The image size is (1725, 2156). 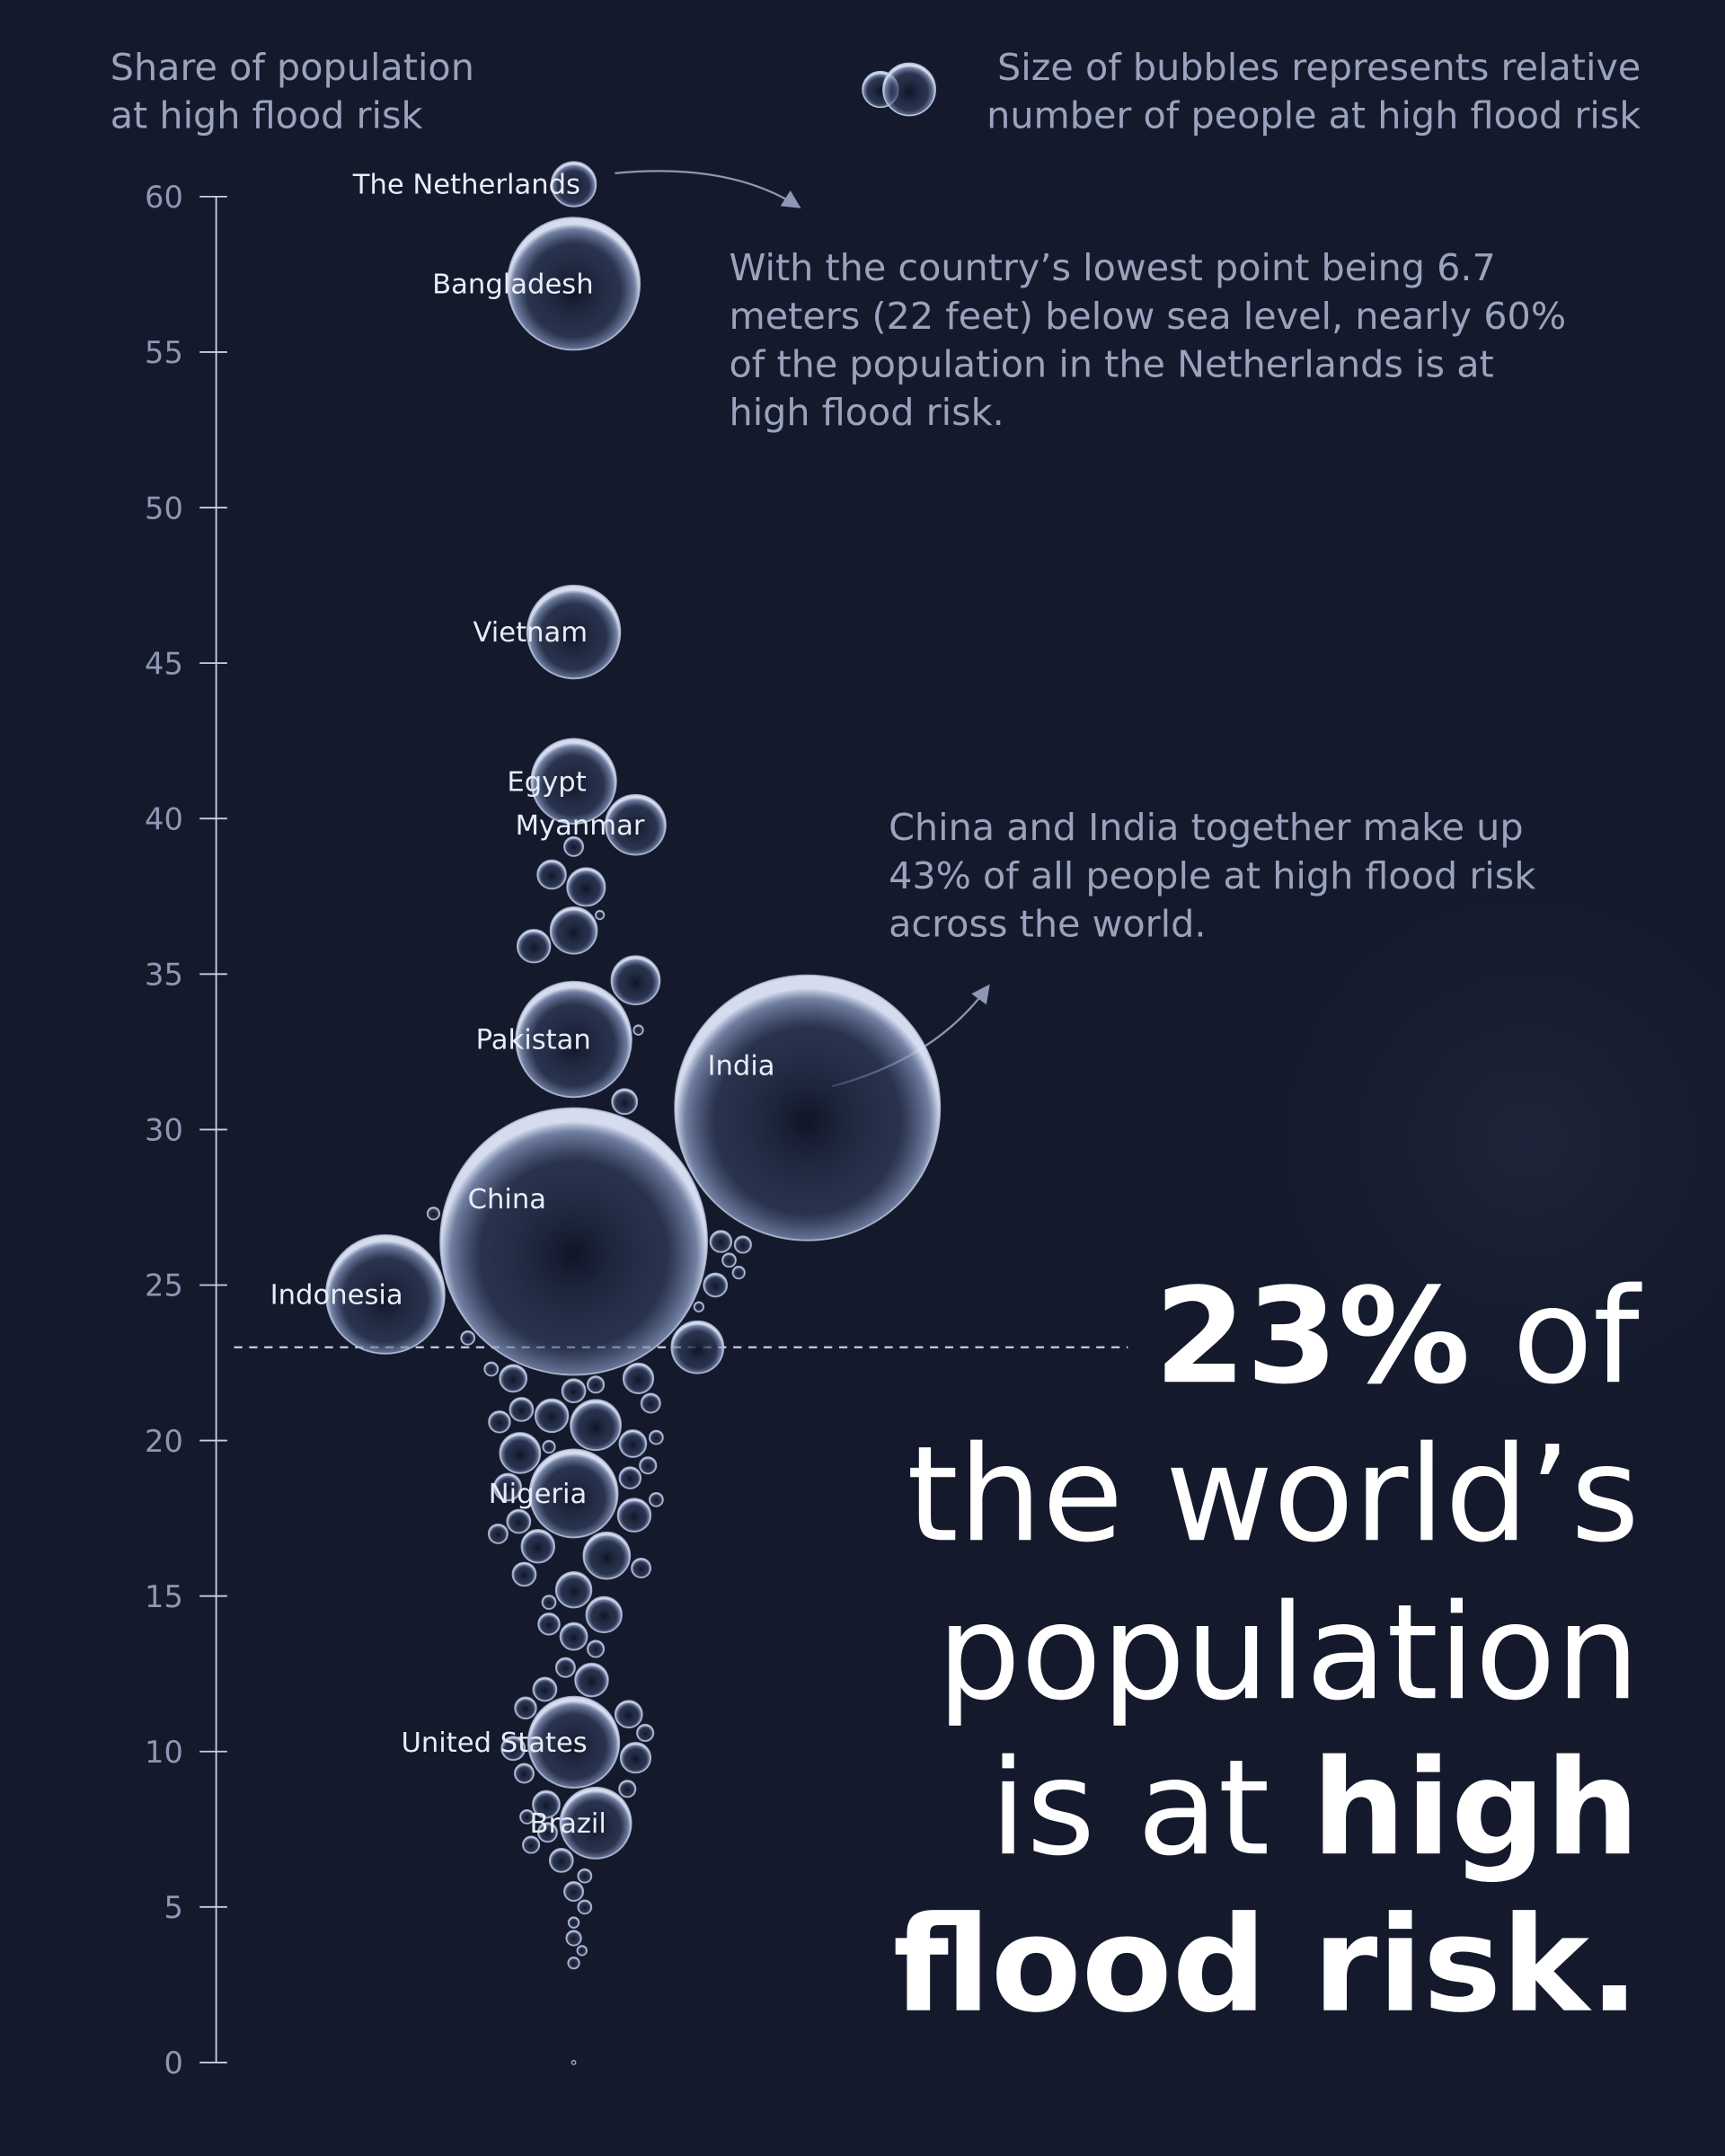 What do you see at coordinates (164, 1752) in the screenshot?
I see `y-tick-label: 10` at bounding box center [164, 1752].